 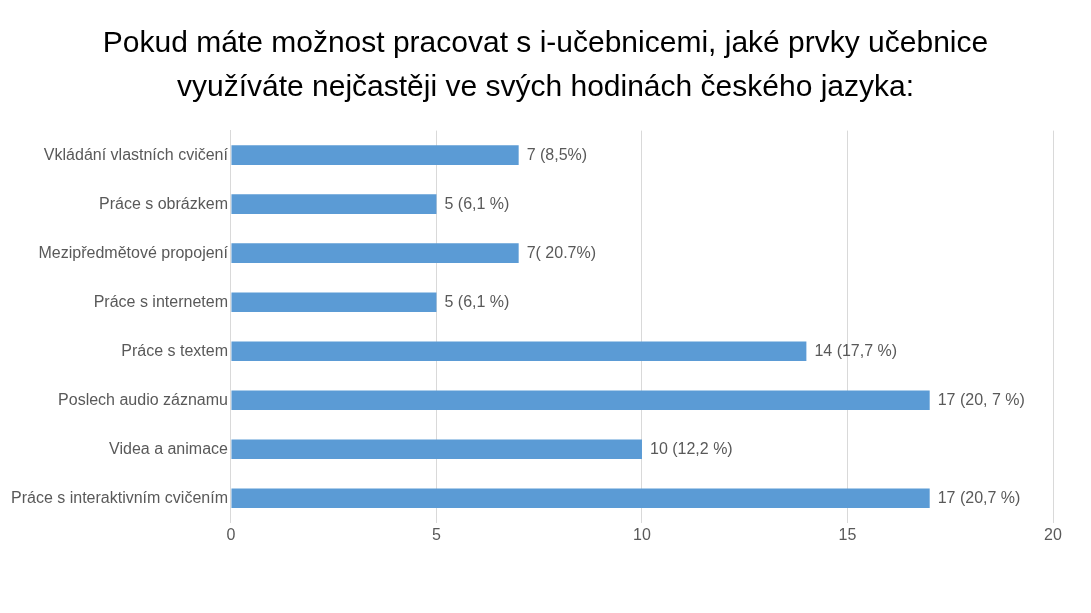 What do you see at coordinates (561, 252) in the screenshot?
I see `data-label: 7( 20.7%)` at bounding box center [561, 252].